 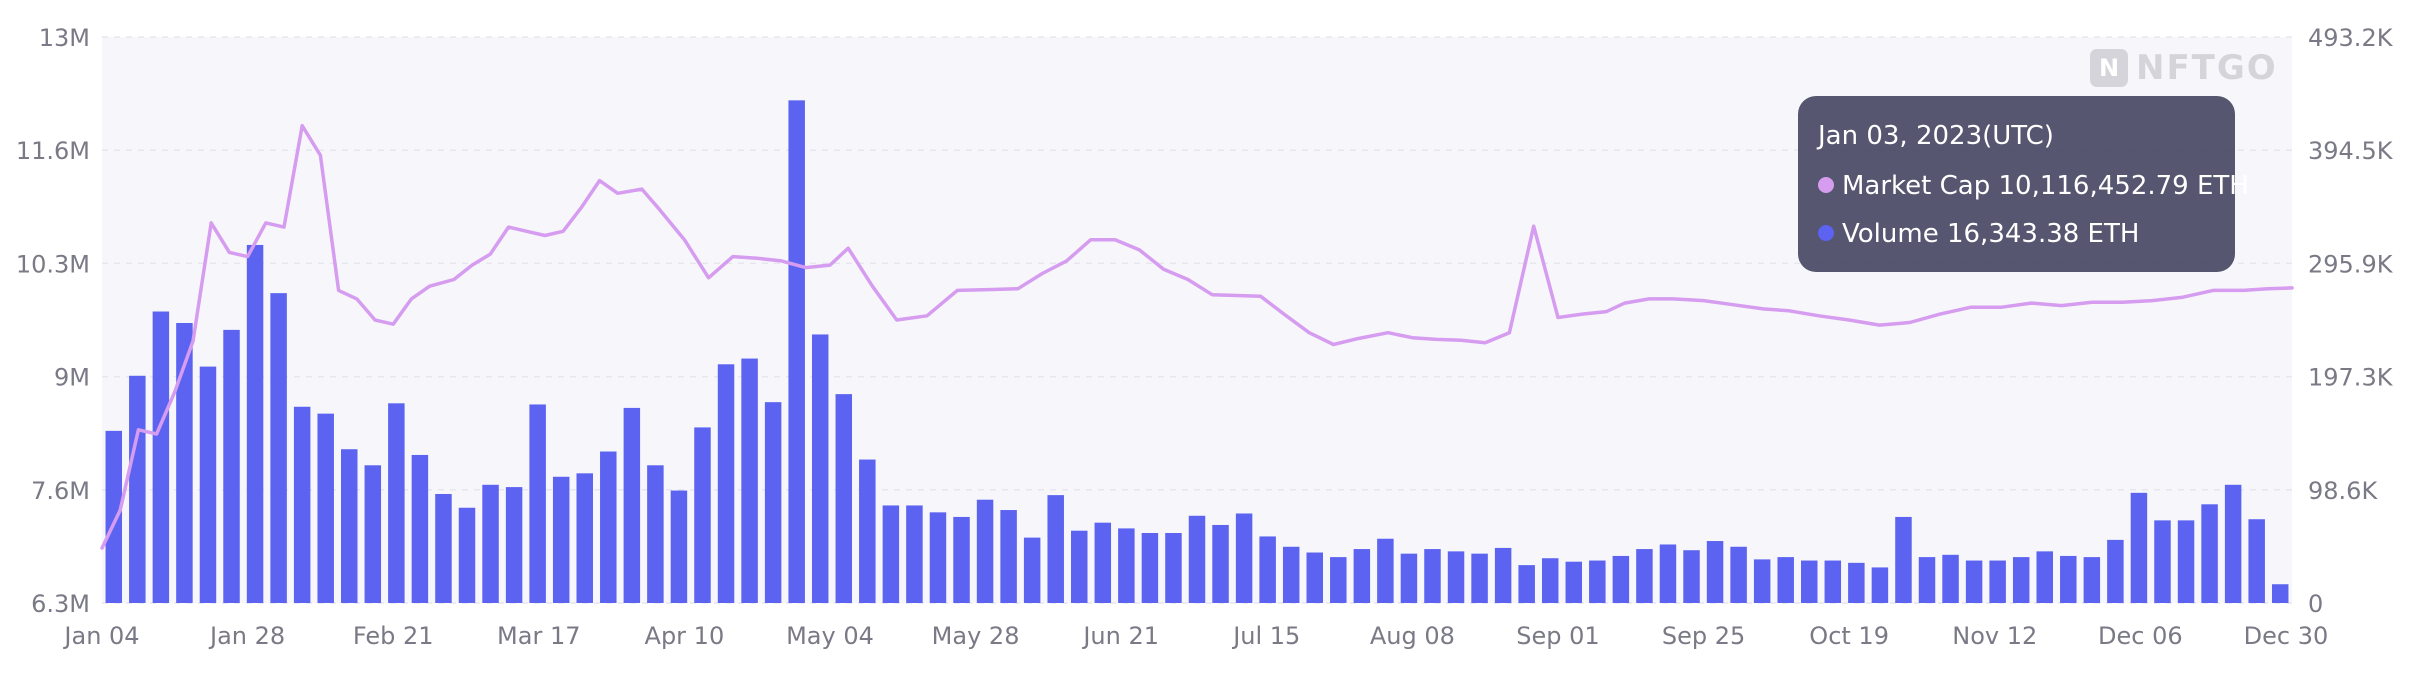 I want to click on tooltip-market-cap-row: Market Cap 10,116,452.79 ETH, so click(x=2033, y=186).